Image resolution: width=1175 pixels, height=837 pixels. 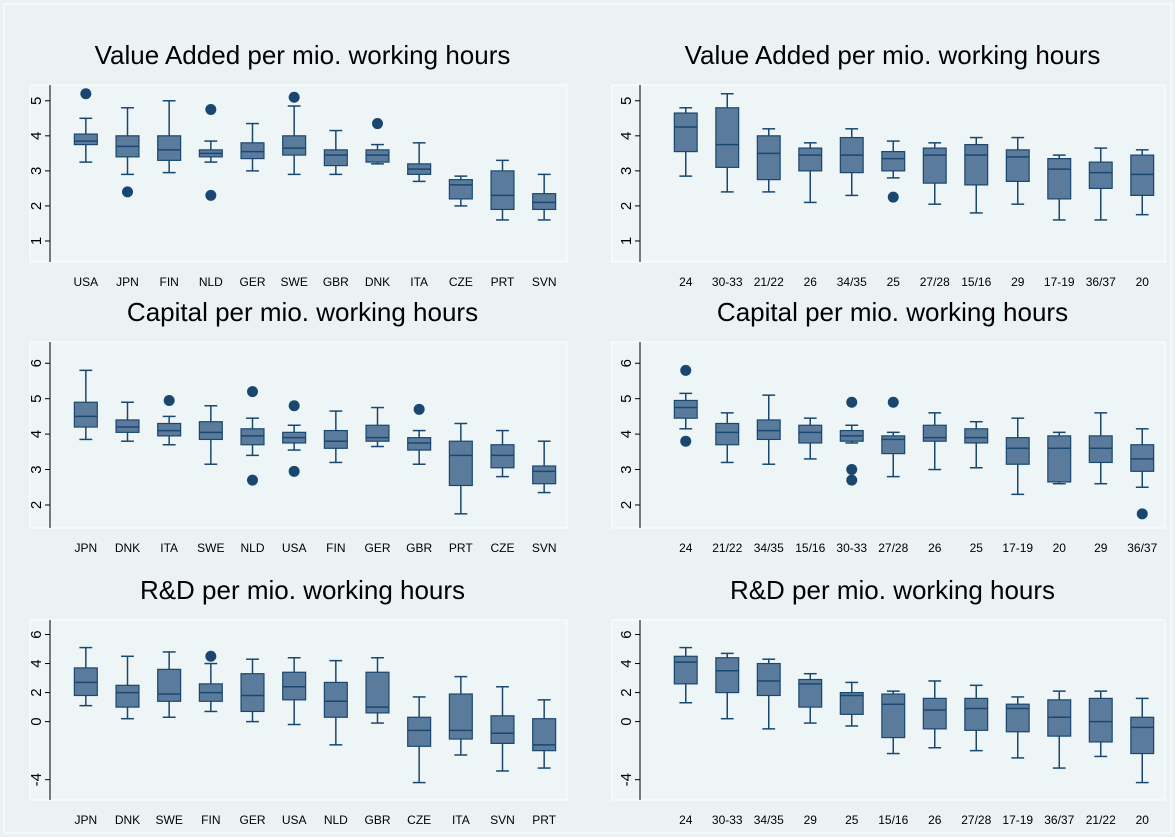 I want to click on y-tick-label: 5, so click(x=626, y=399).